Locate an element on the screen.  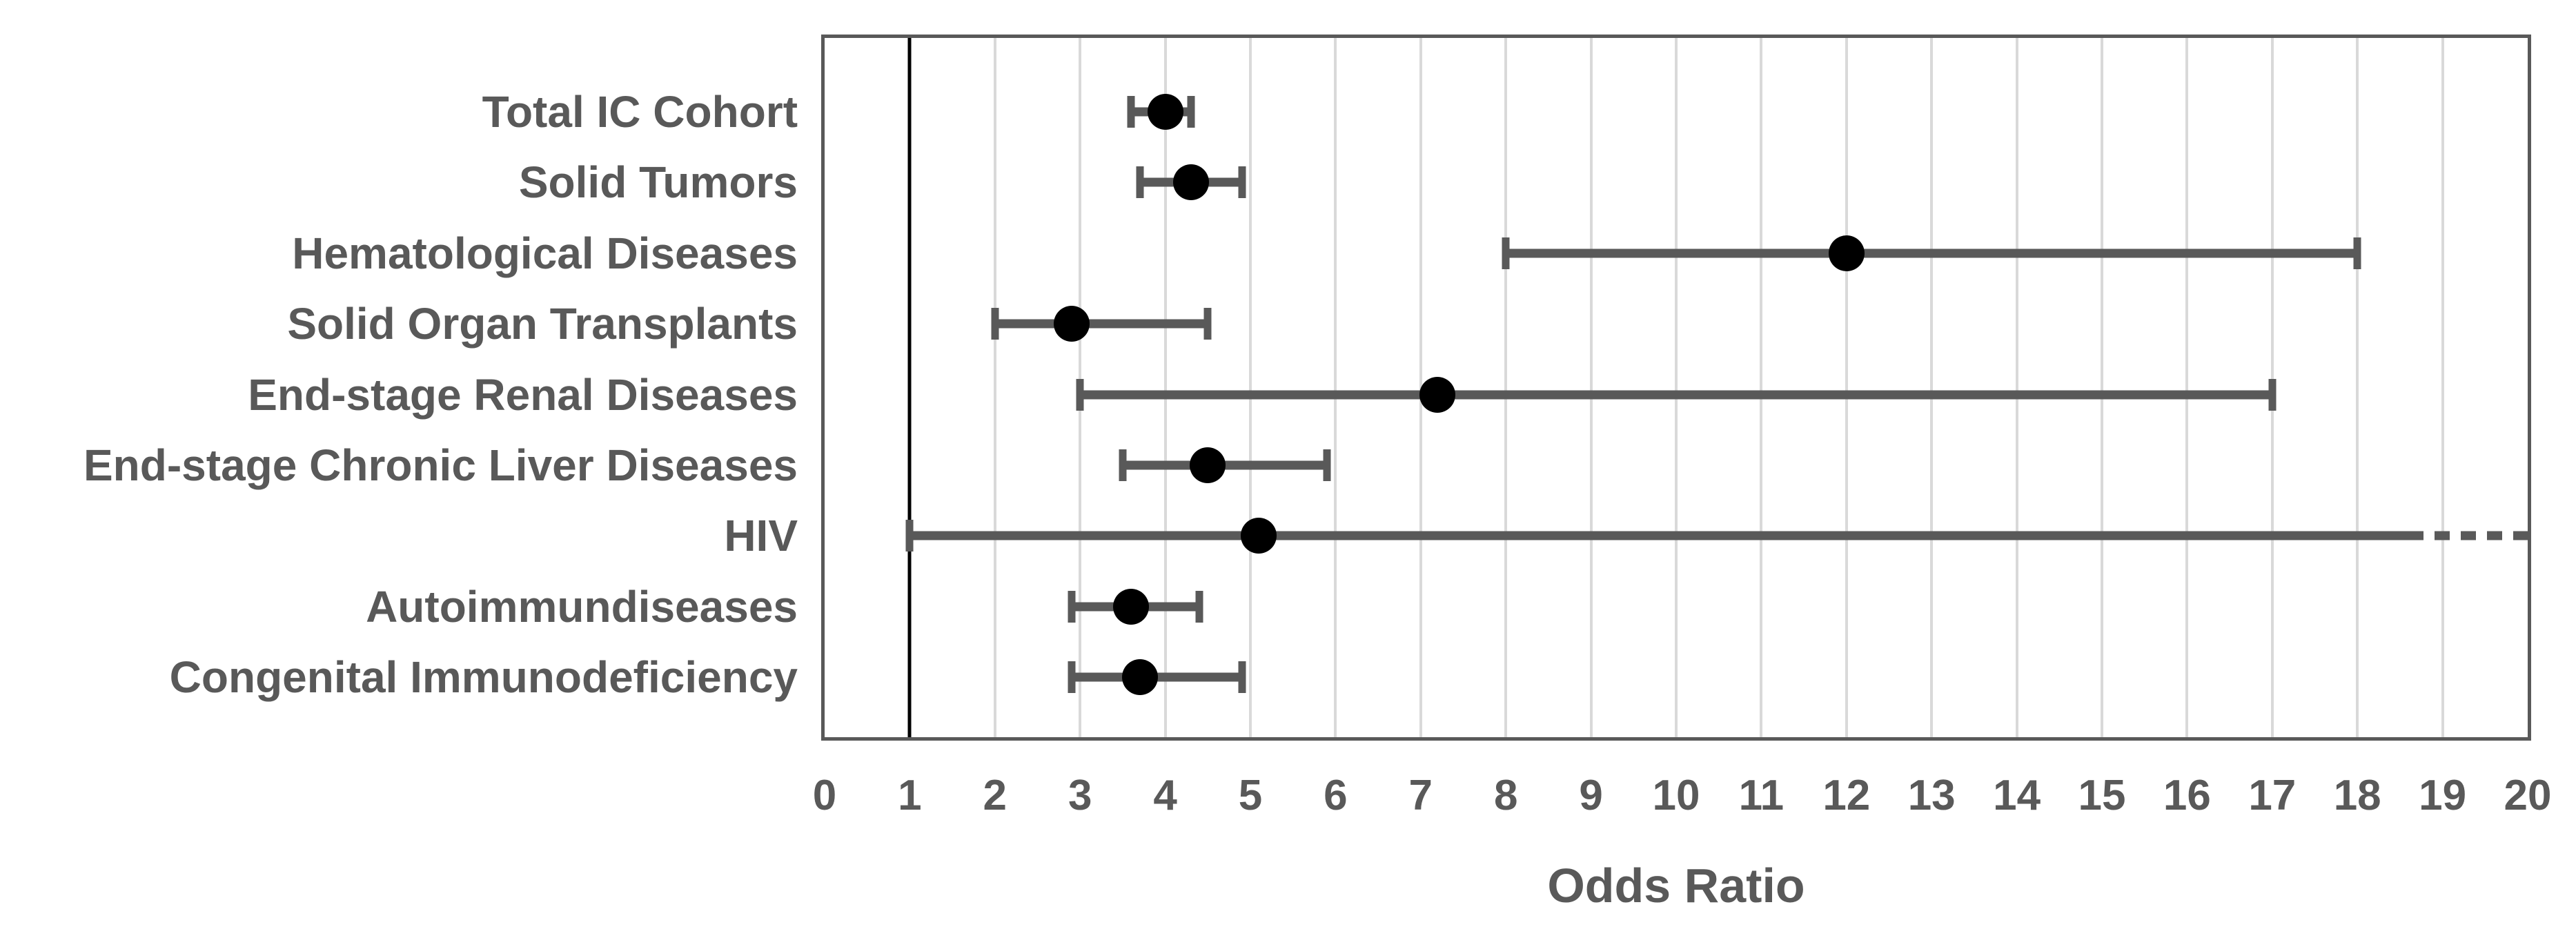
x-tick-label: 19 is located at coordinates (2443, 795).